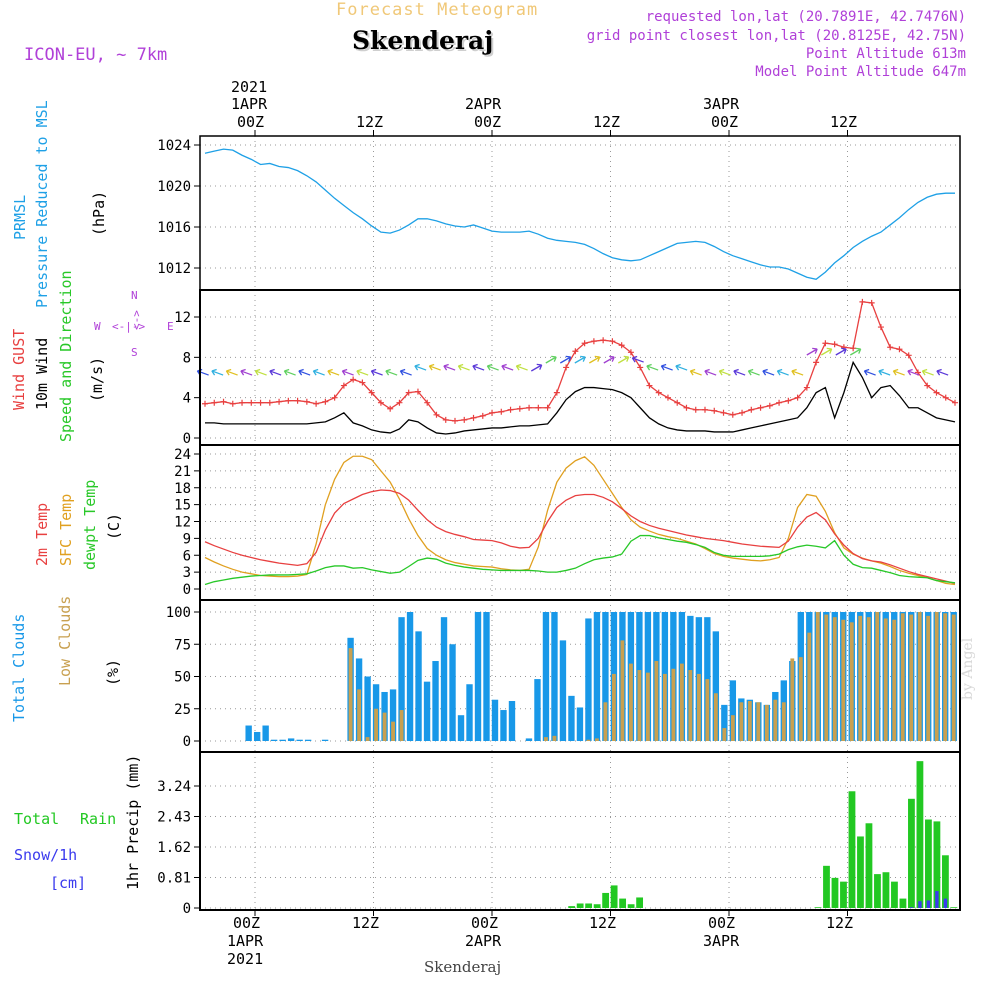 This screenshot has width=1000, height=1000. I want to click on dewpt-line, so click(580, 560).